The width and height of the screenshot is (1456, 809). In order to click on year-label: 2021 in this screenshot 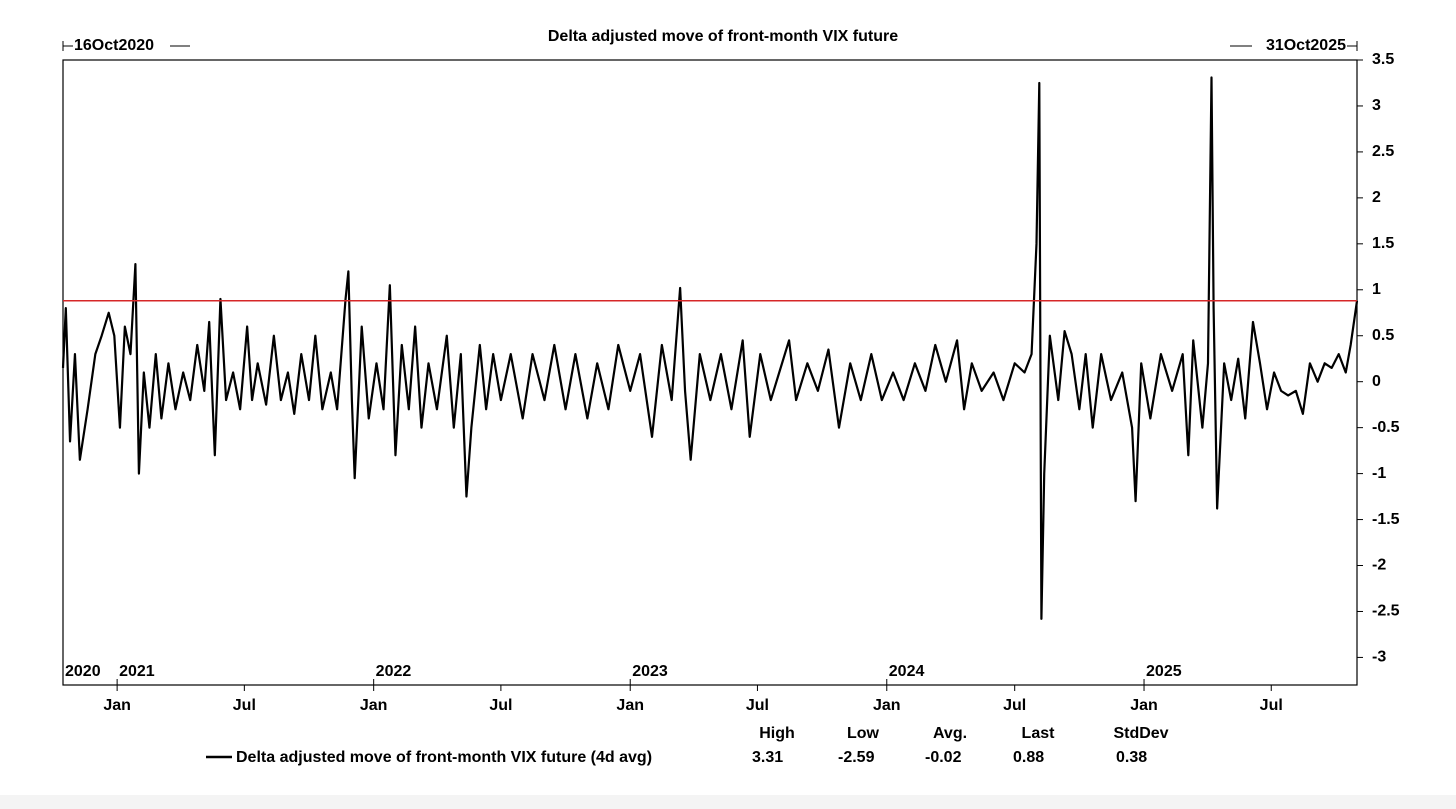, I will do `click(137, 671)`.